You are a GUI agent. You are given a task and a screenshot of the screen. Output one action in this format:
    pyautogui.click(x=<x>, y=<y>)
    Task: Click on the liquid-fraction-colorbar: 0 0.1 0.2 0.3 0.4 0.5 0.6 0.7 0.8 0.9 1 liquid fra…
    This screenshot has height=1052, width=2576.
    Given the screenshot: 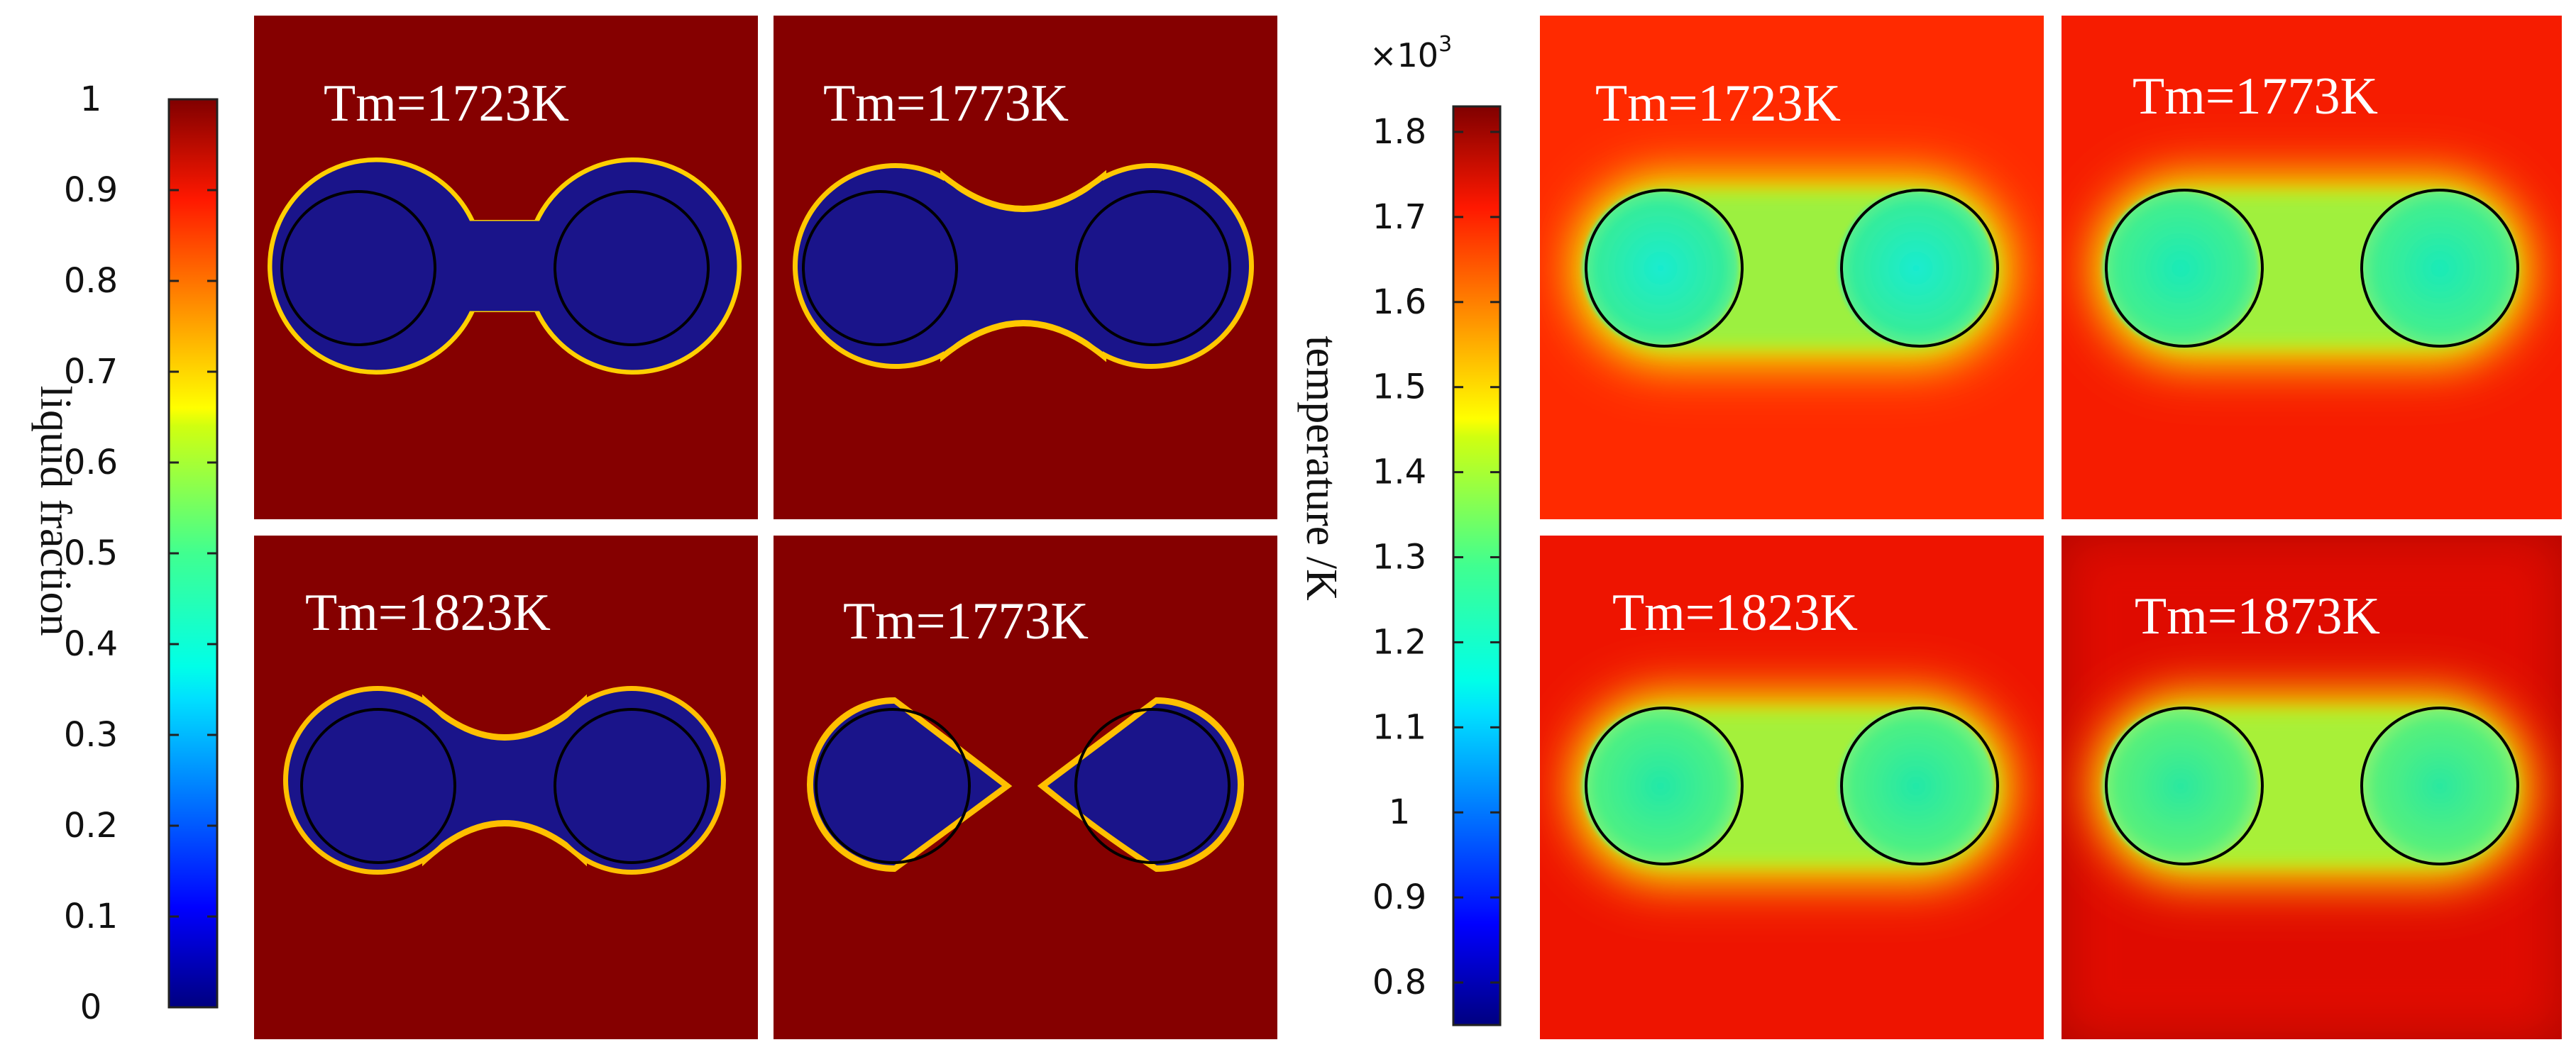 What is the action you would take?
    pyautogui.click(x=125, y=553)
    